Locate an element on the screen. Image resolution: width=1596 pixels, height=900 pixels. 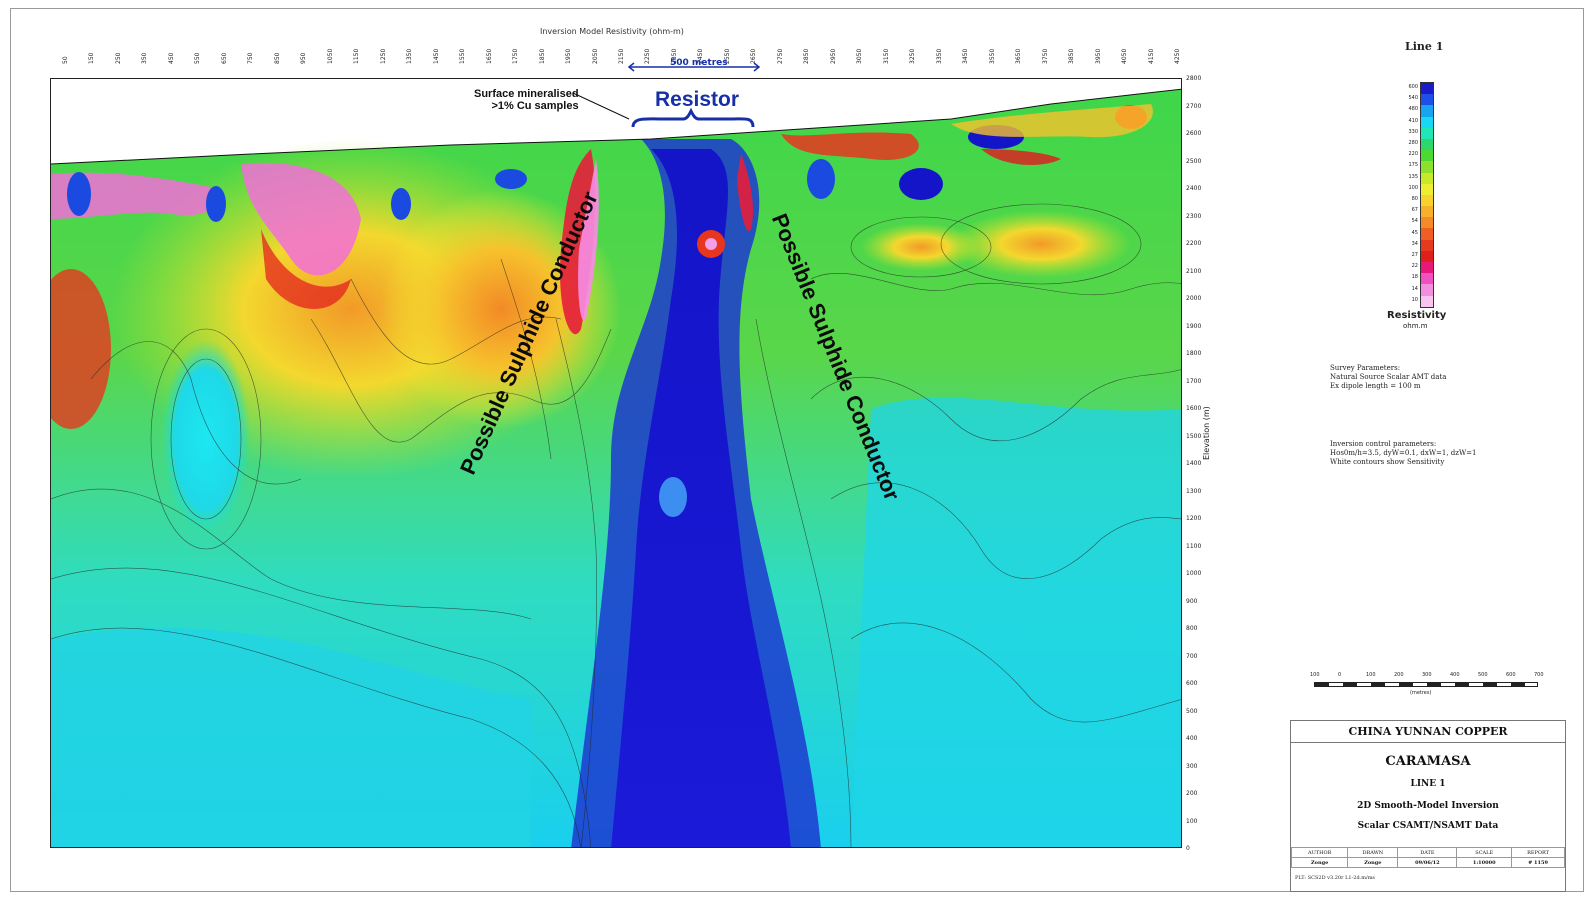
colorbar-value: 600 is located at coordinates (1413, 87).